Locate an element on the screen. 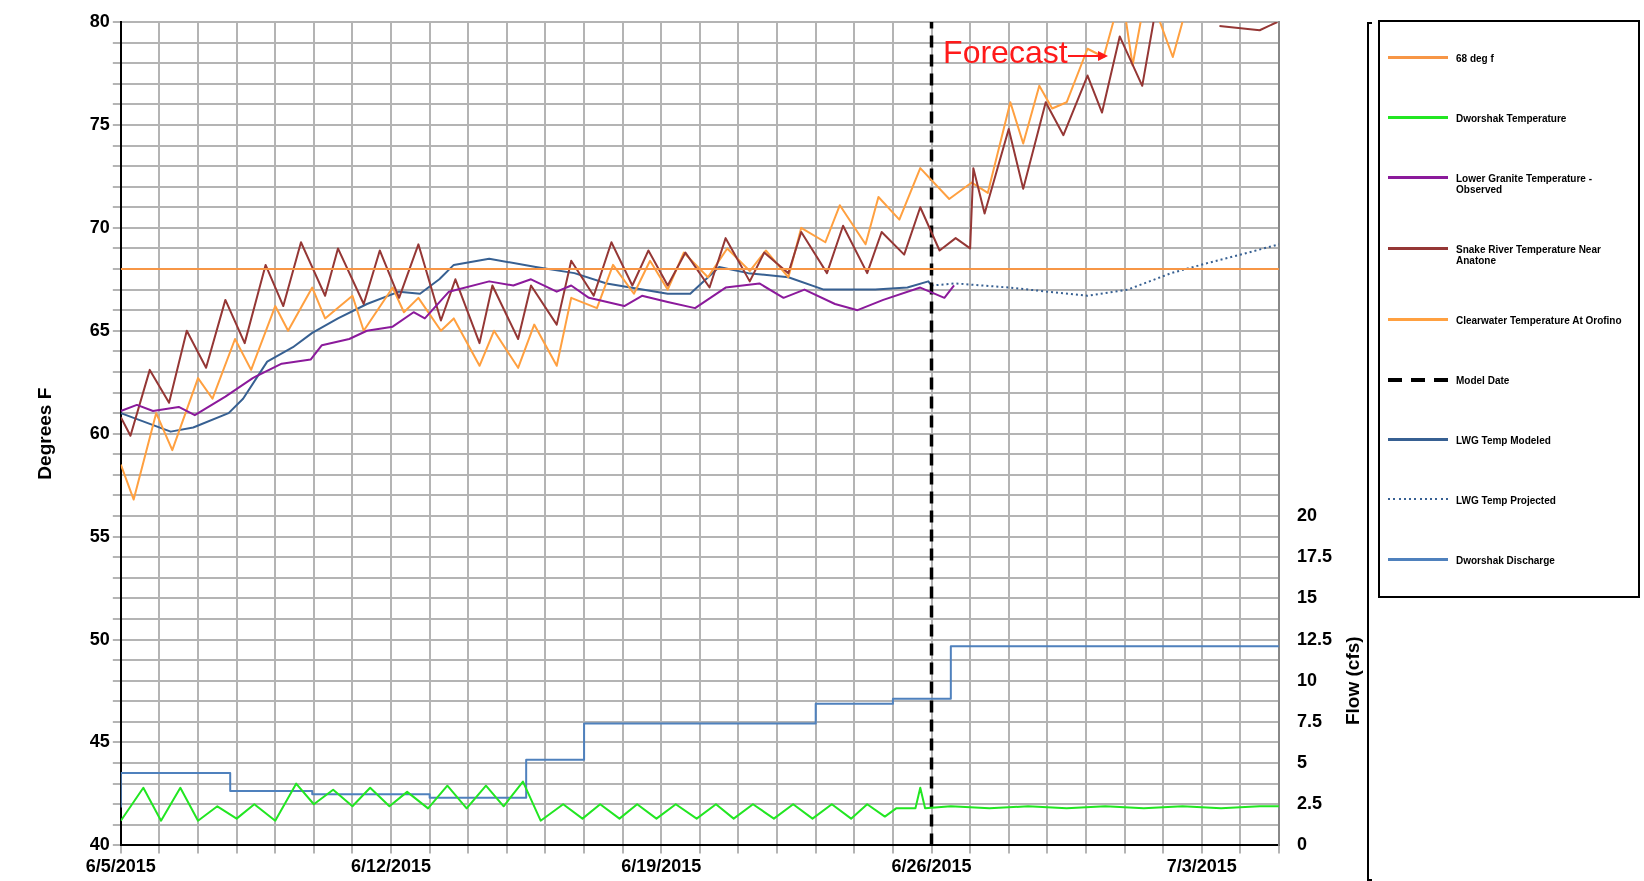  y-tick-label: 50 is located at coordinates (99, 638).